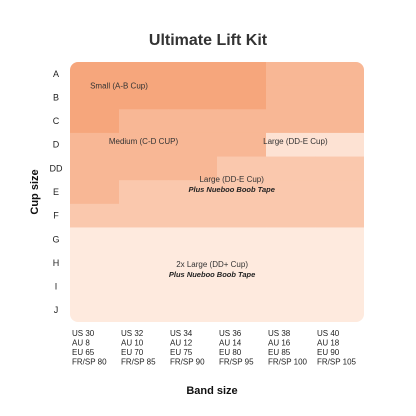 This screenshot has width=416, height=416. Describe the element at coordinates (56, 168) in the screenshot. I see `cup-size-label: DD` at that location.